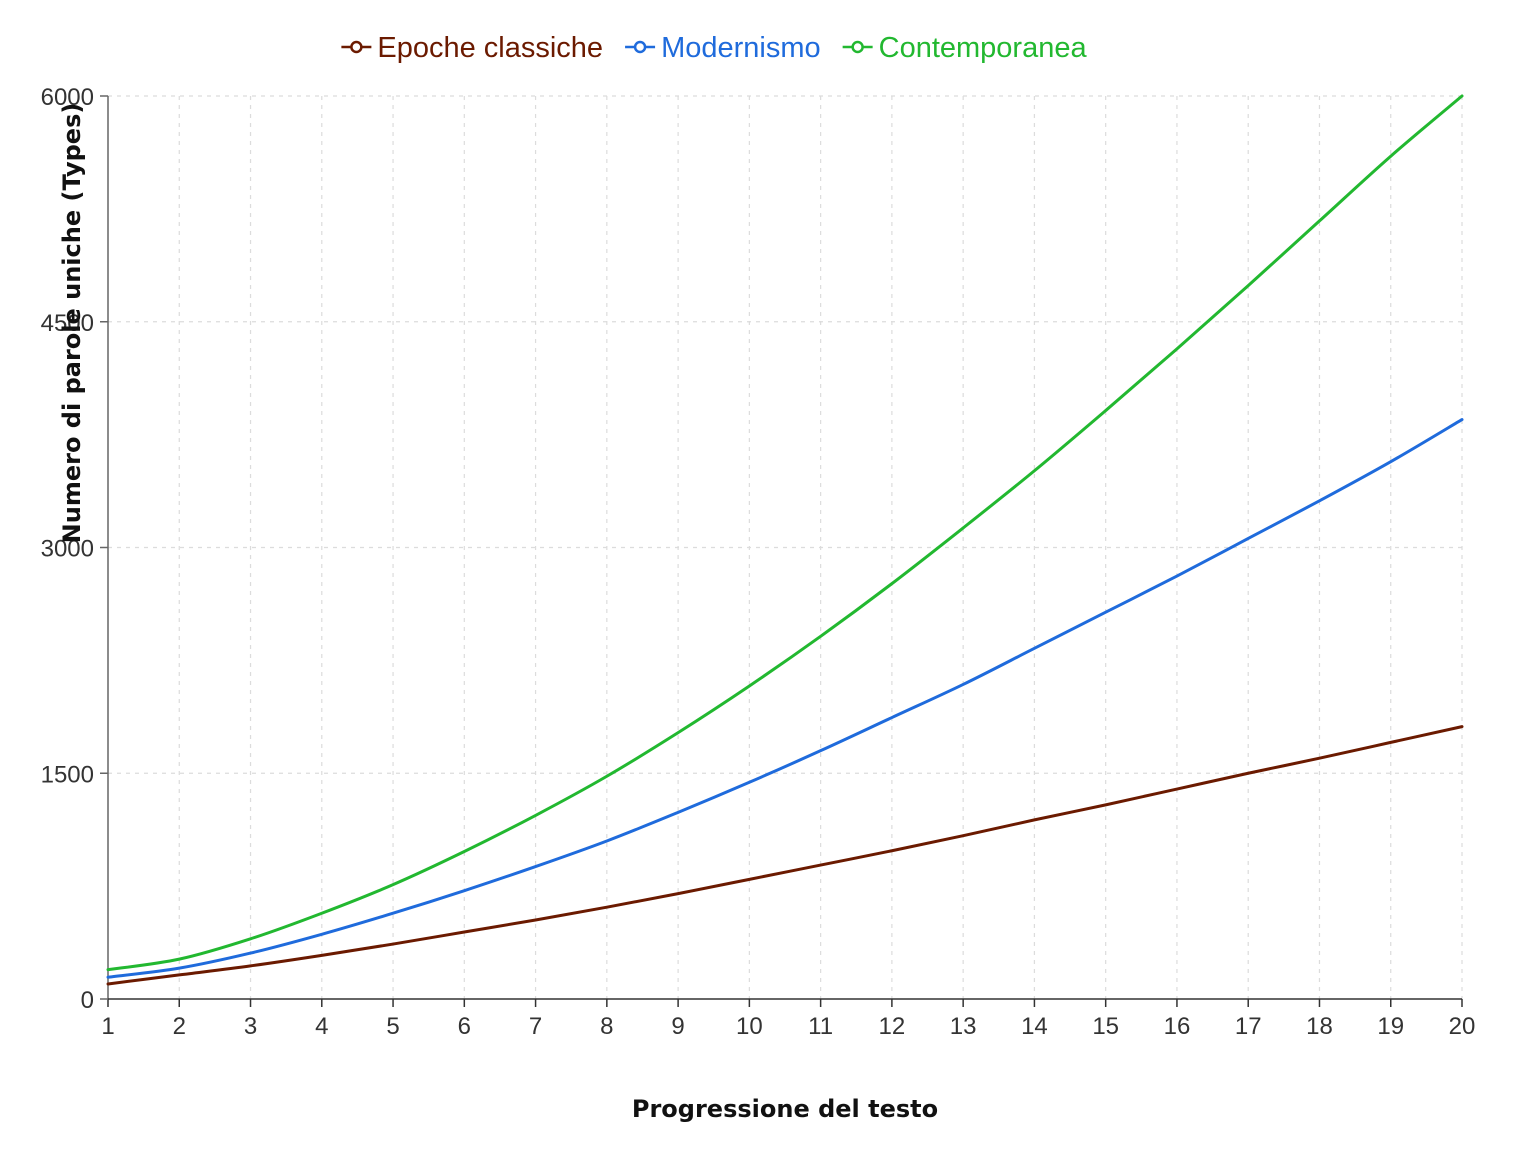 This screenshot has width=1514, height=1168. I want to click on x-tick-label: 2, so click(179, 1026).